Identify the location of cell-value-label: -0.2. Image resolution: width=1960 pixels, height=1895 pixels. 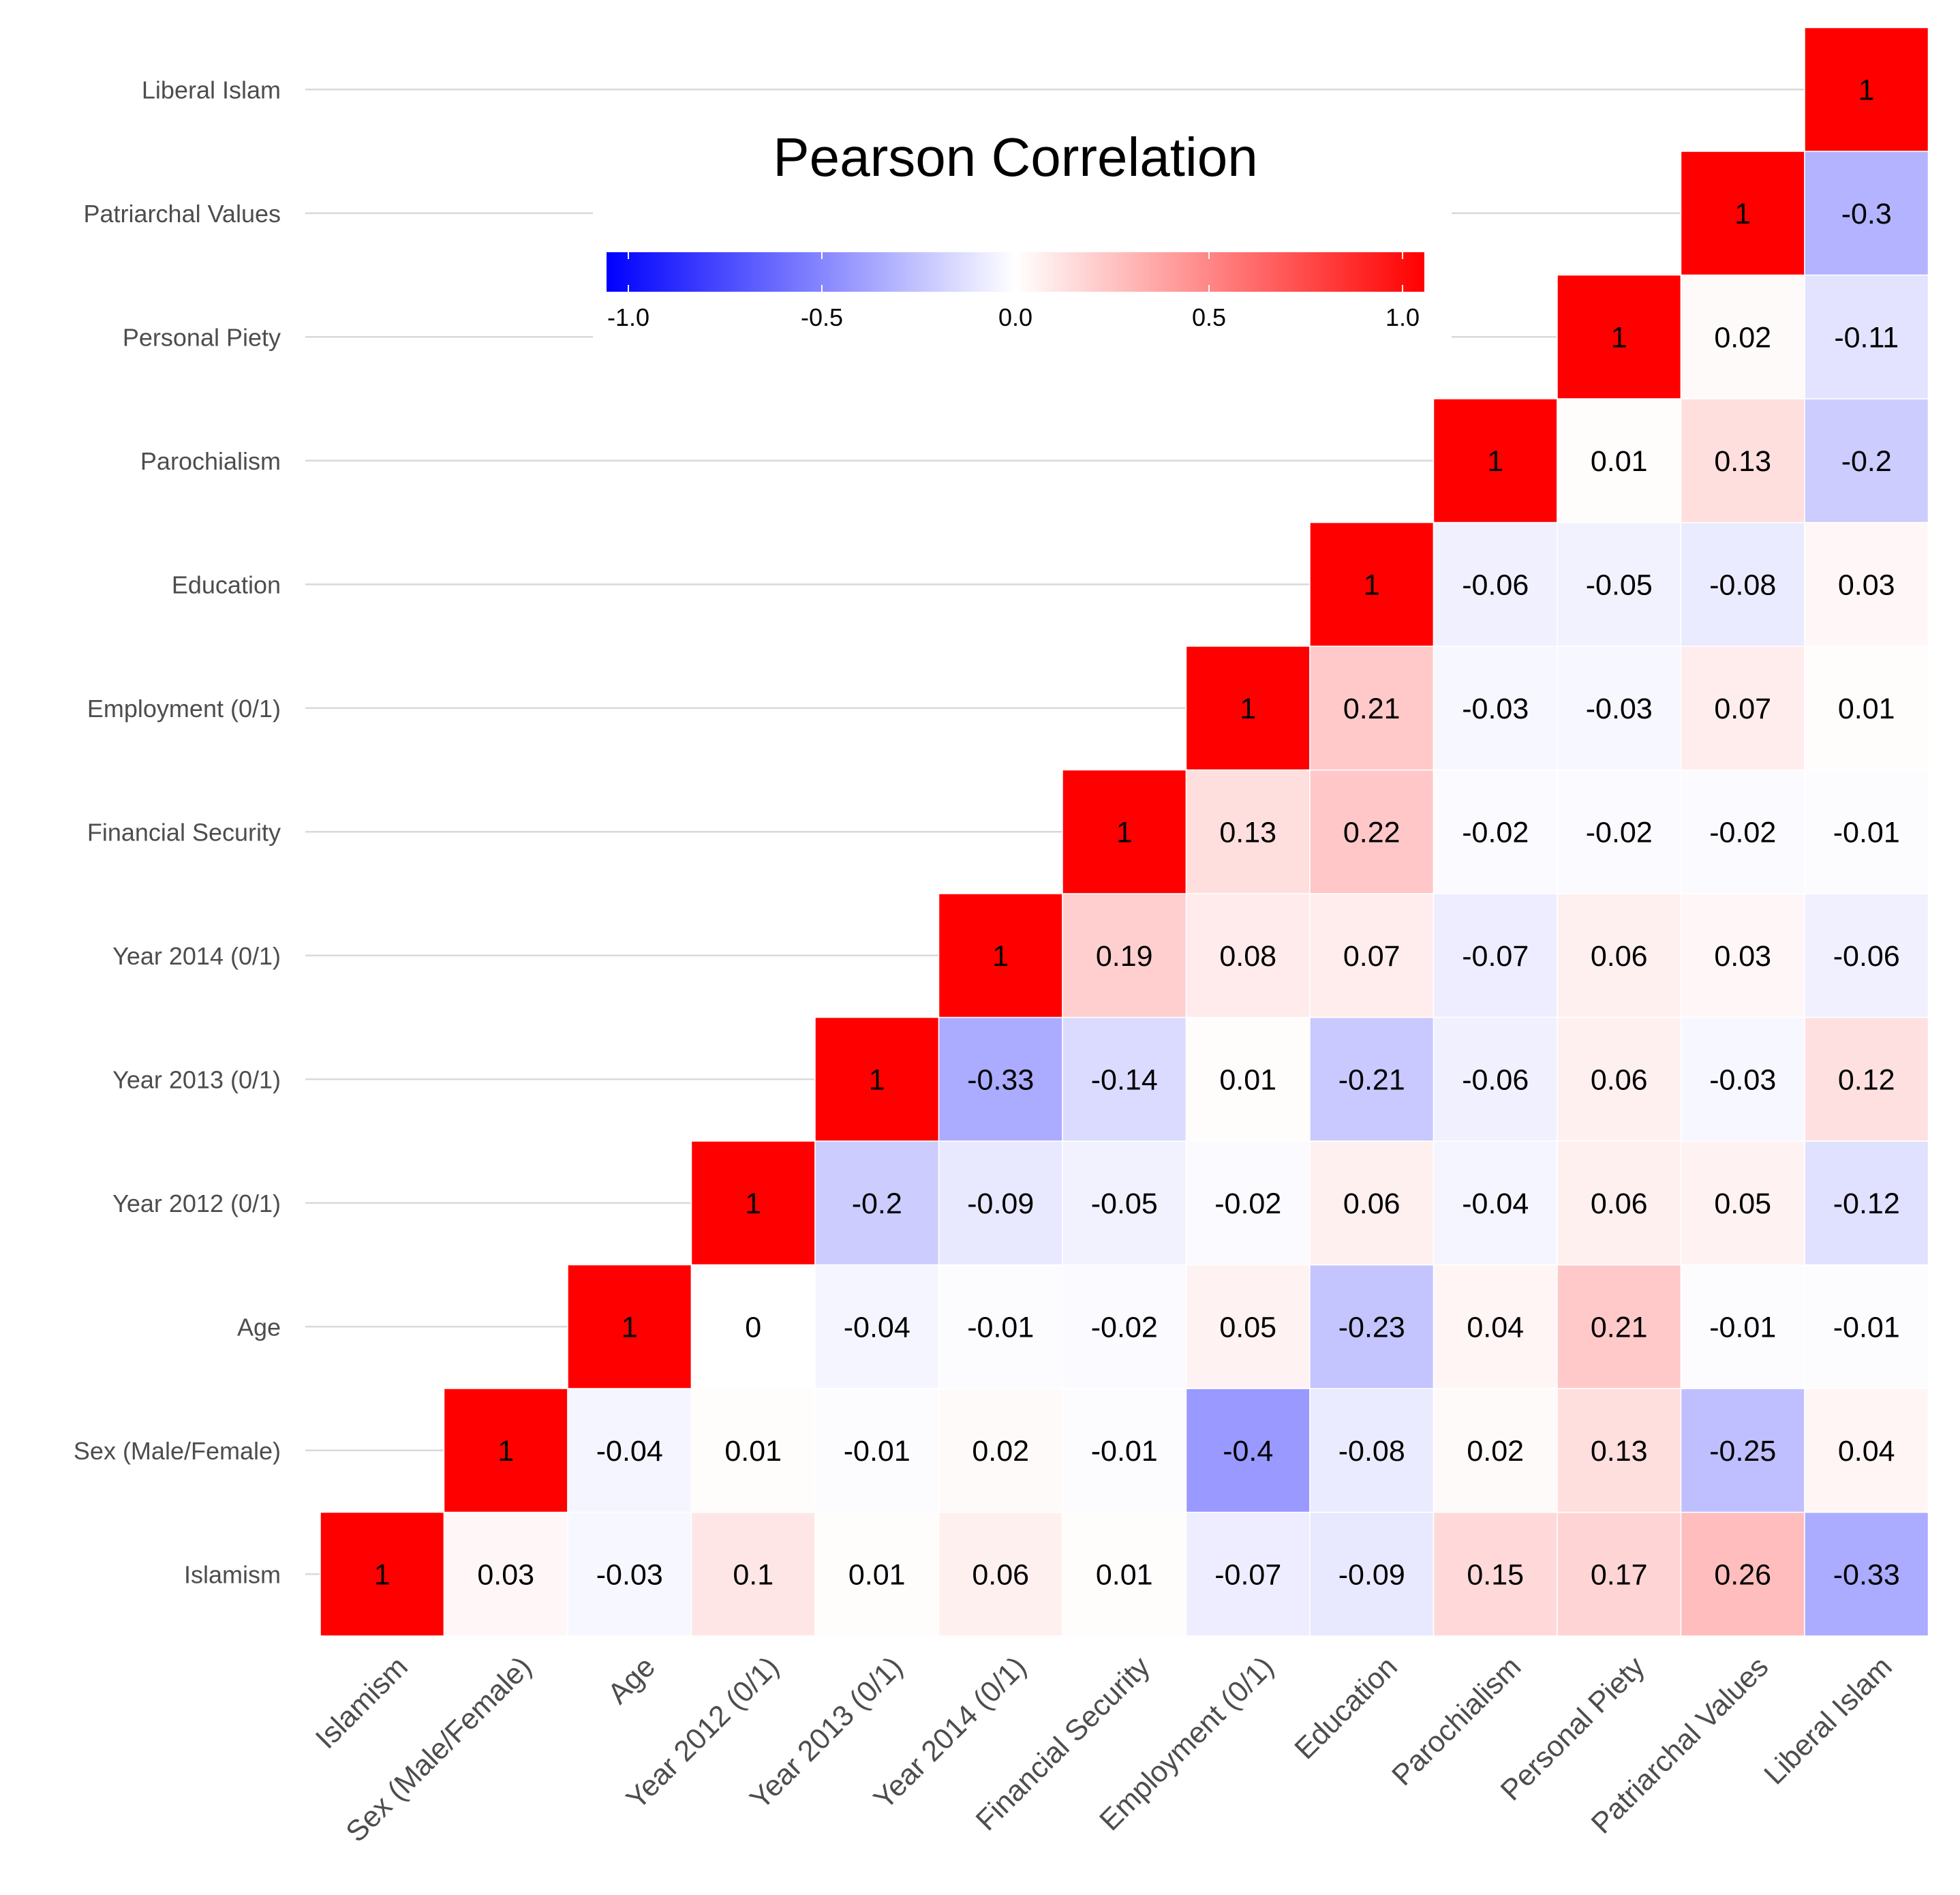
(877, 1203).